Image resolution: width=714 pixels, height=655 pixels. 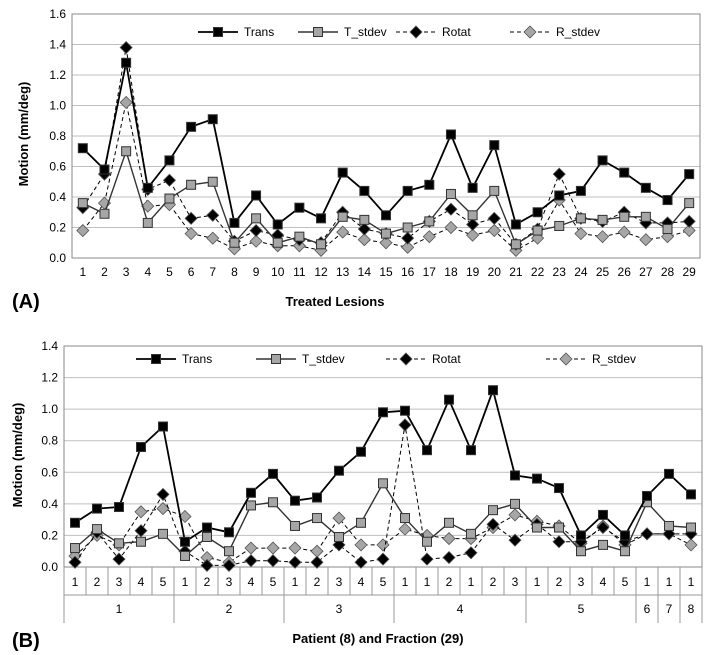 What do you see at coordinates (212, 272) in the screenshot?
I see `panel-a-x-tick-label: 7` at bounding box center [212, 272].